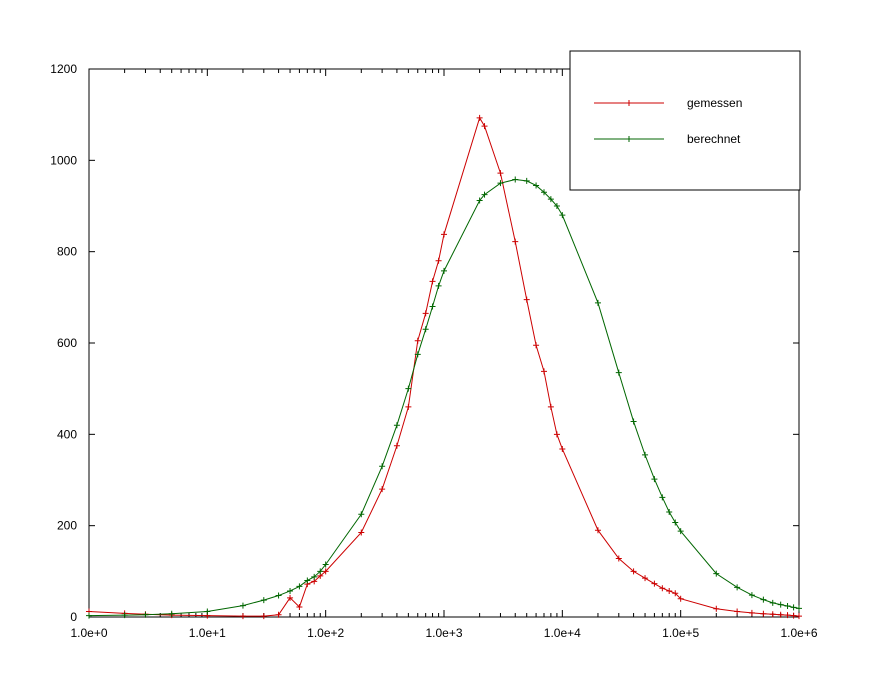  What do you see at coordinates (667, 139) in the screenshot?
I see `legend-item-berechnet: berechnet` at bounding box center [667, 139].